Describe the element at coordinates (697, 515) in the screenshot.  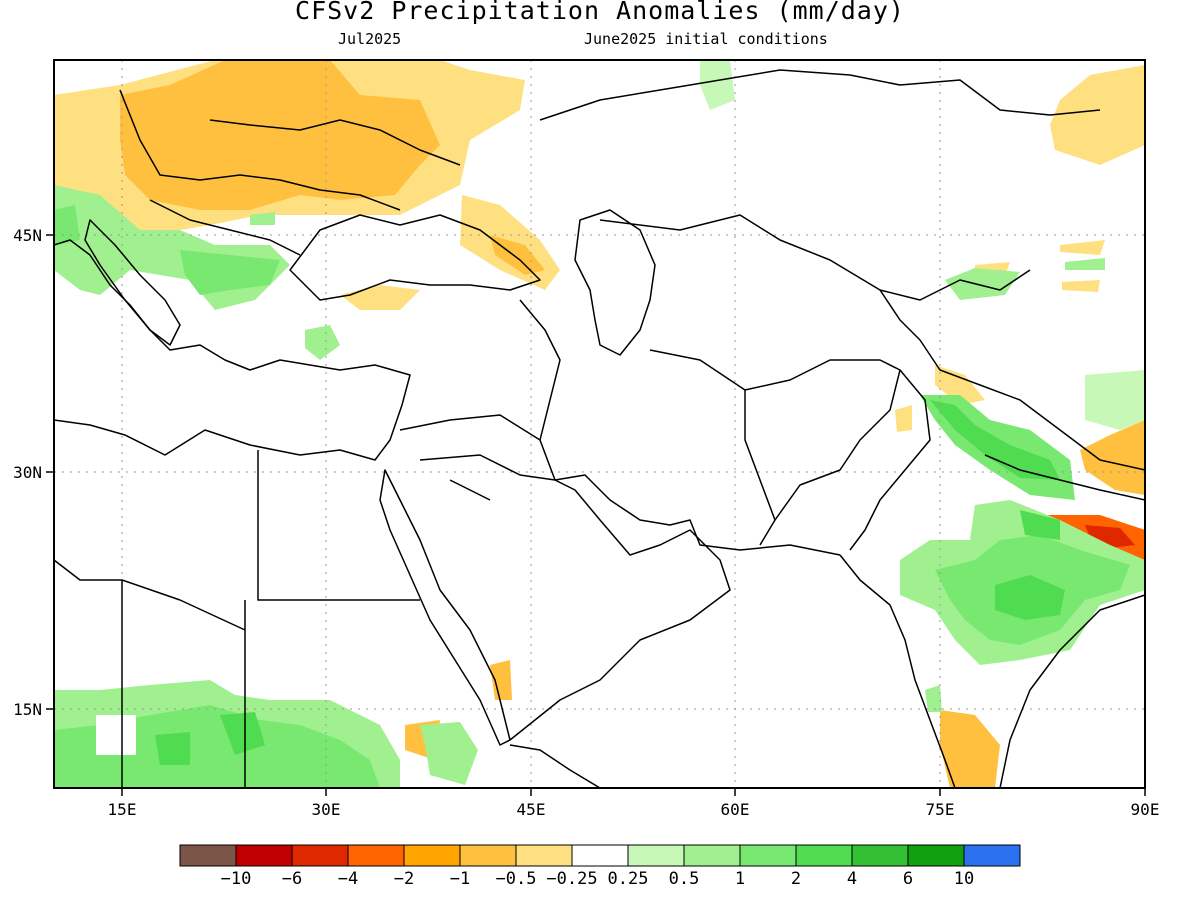
I see `coastline-persian-gulf` at that location.